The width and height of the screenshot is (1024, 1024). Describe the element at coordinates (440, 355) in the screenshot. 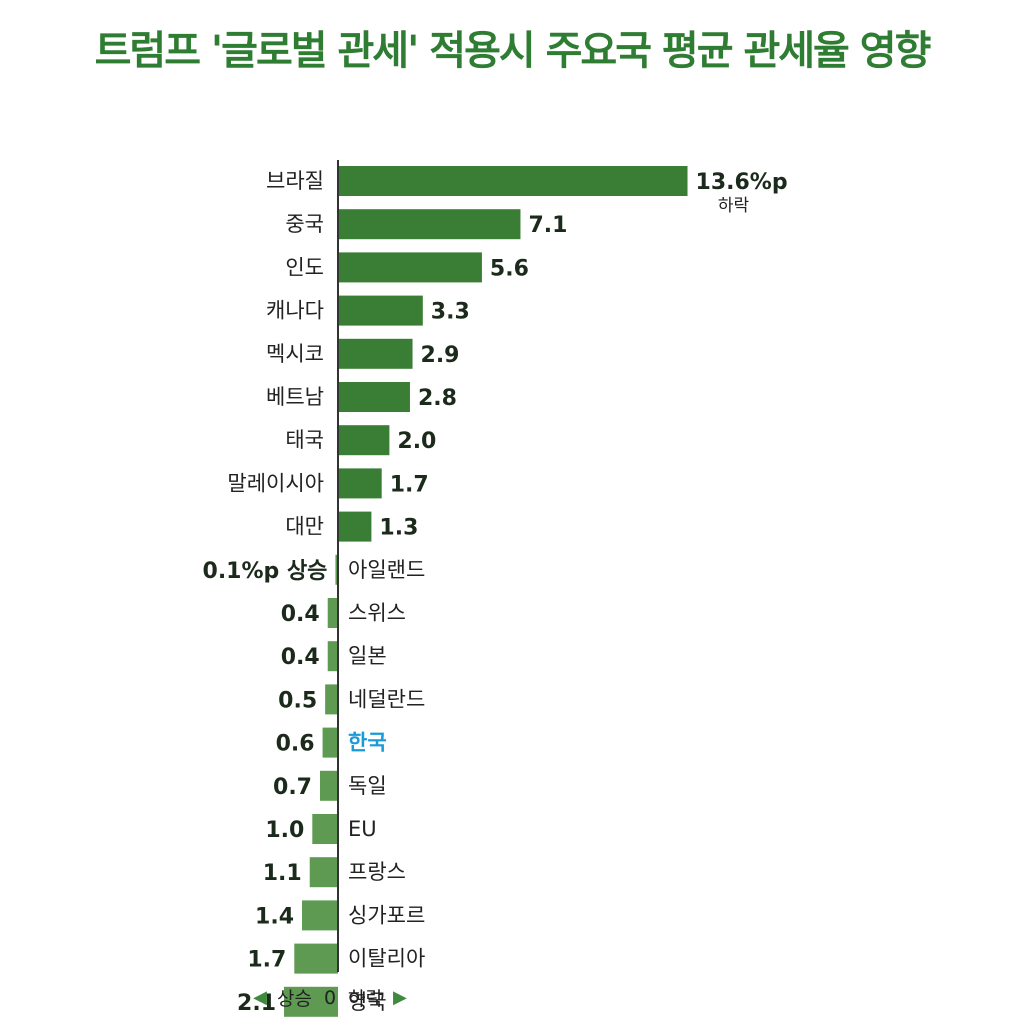

I see `value-label: 2.9` at that location.